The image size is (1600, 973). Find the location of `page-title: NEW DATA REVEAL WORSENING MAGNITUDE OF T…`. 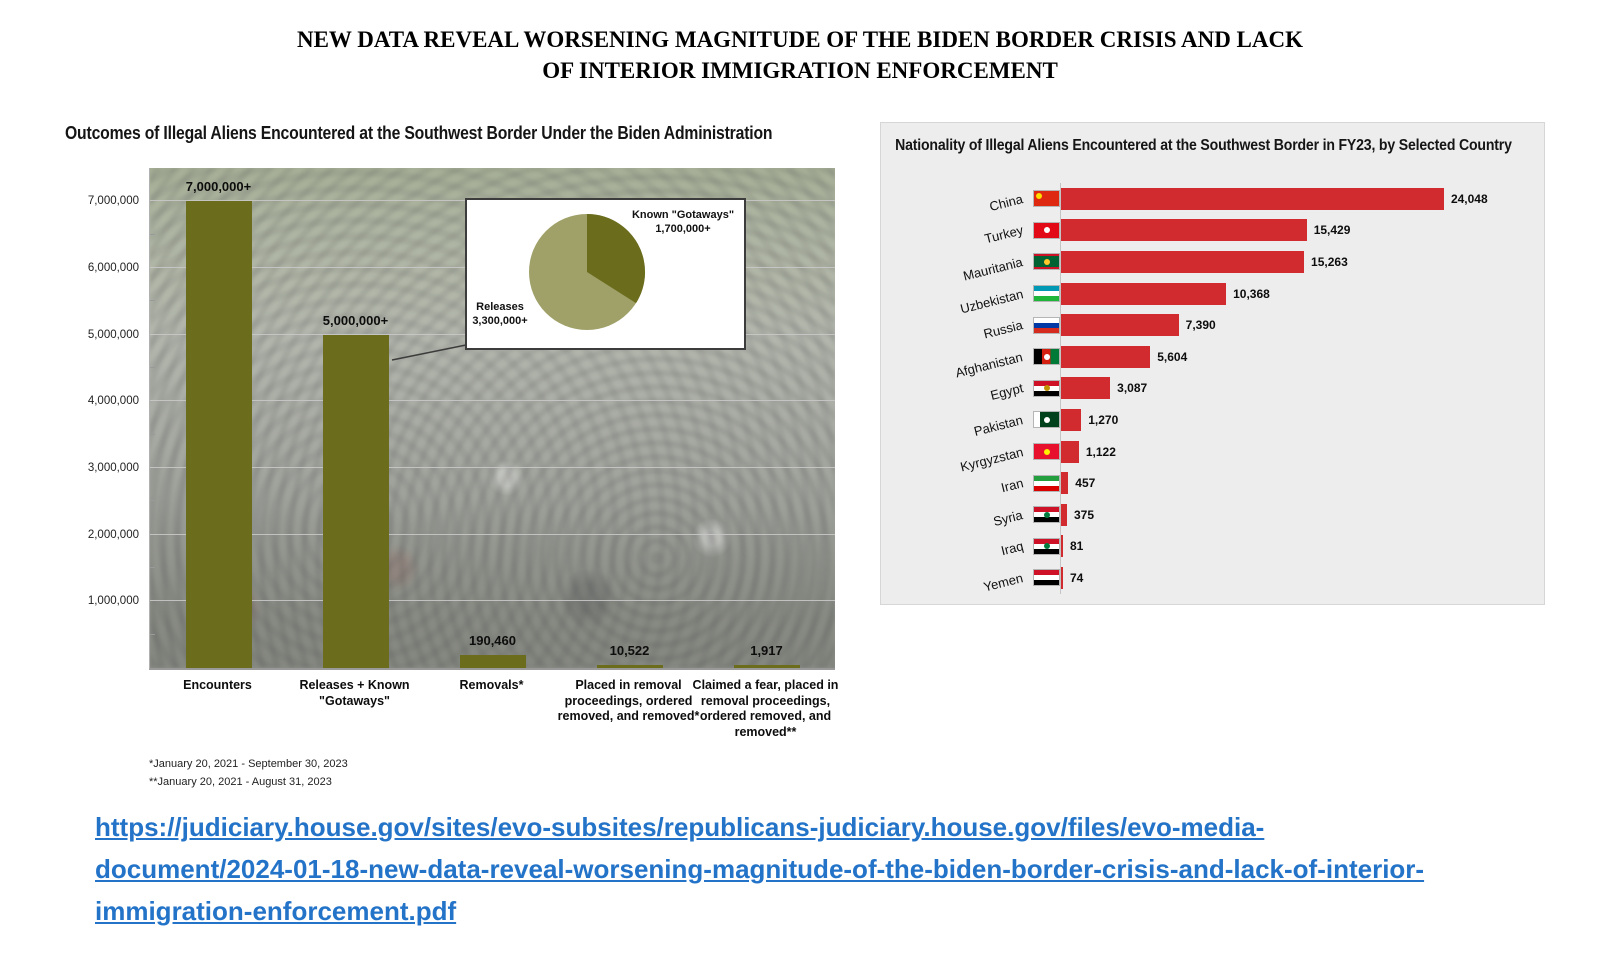

page-title: NEW DATA REVEAL WORSENING MAGNITUDE OF T… is located at coordinates (800, 55).